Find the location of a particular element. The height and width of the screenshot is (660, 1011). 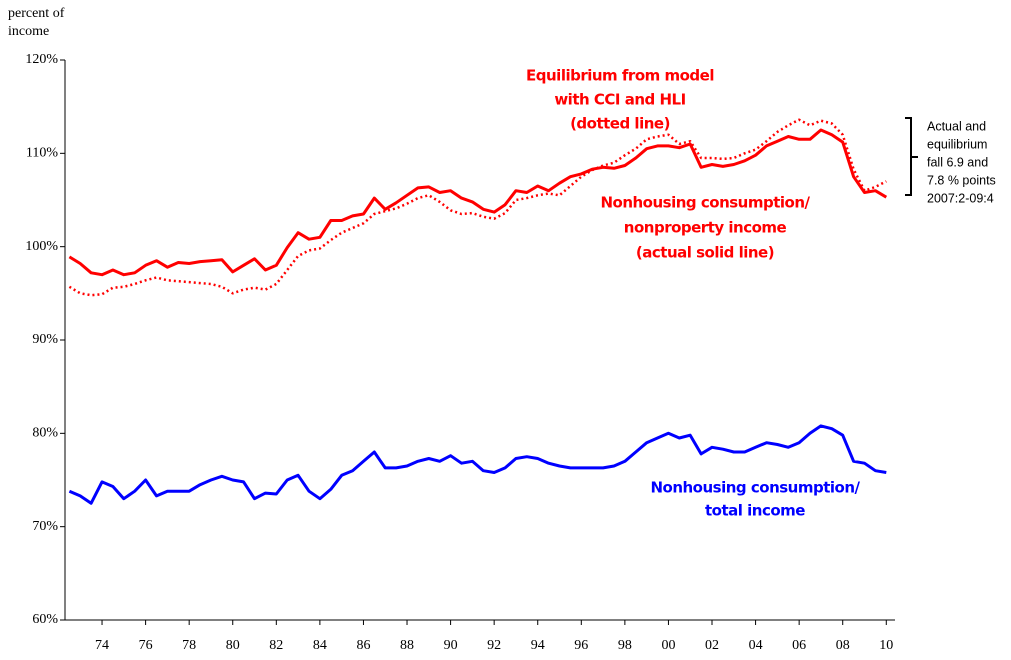

y-axis-label: percent of is located at coordinates (36, 13).